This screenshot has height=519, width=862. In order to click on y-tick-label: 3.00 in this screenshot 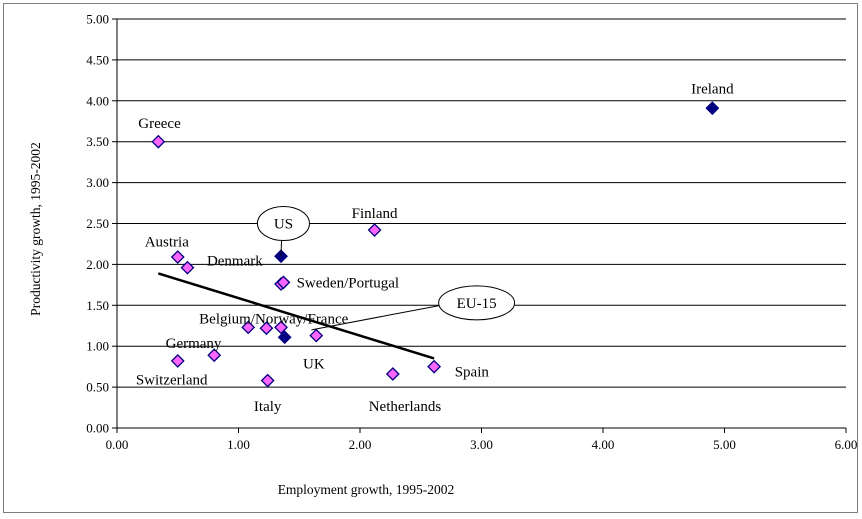, I will do `click(97, 182)`.